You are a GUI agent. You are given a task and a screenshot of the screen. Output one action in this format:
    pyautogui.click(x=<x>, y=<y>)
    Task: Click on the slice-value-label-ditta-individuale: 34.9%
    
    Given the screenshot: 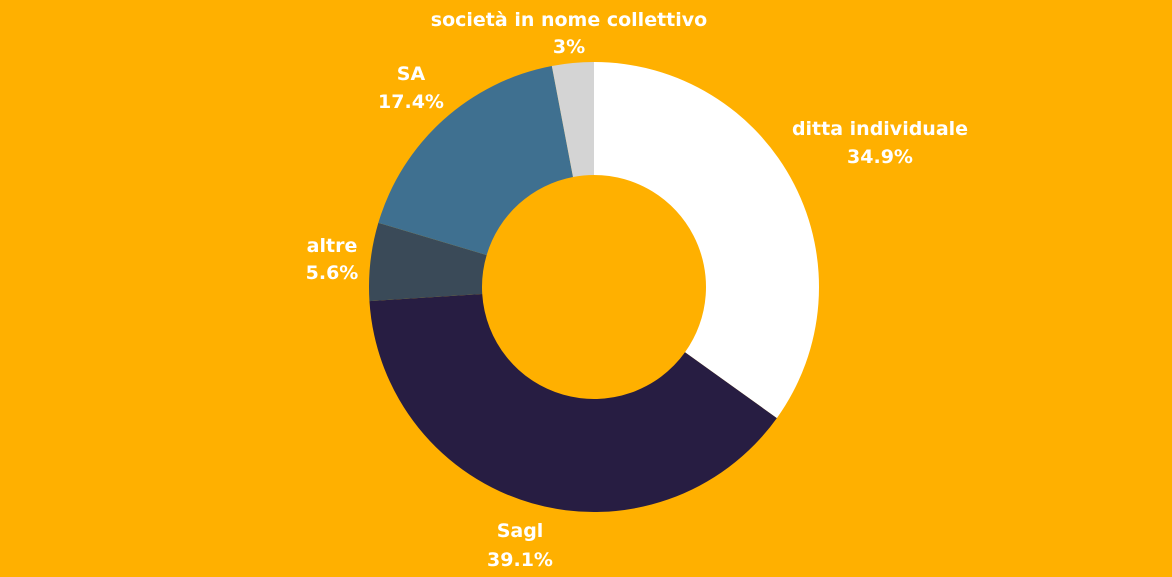 What is the action you would take?
    pyautogui.click(x=880, y=157)
    